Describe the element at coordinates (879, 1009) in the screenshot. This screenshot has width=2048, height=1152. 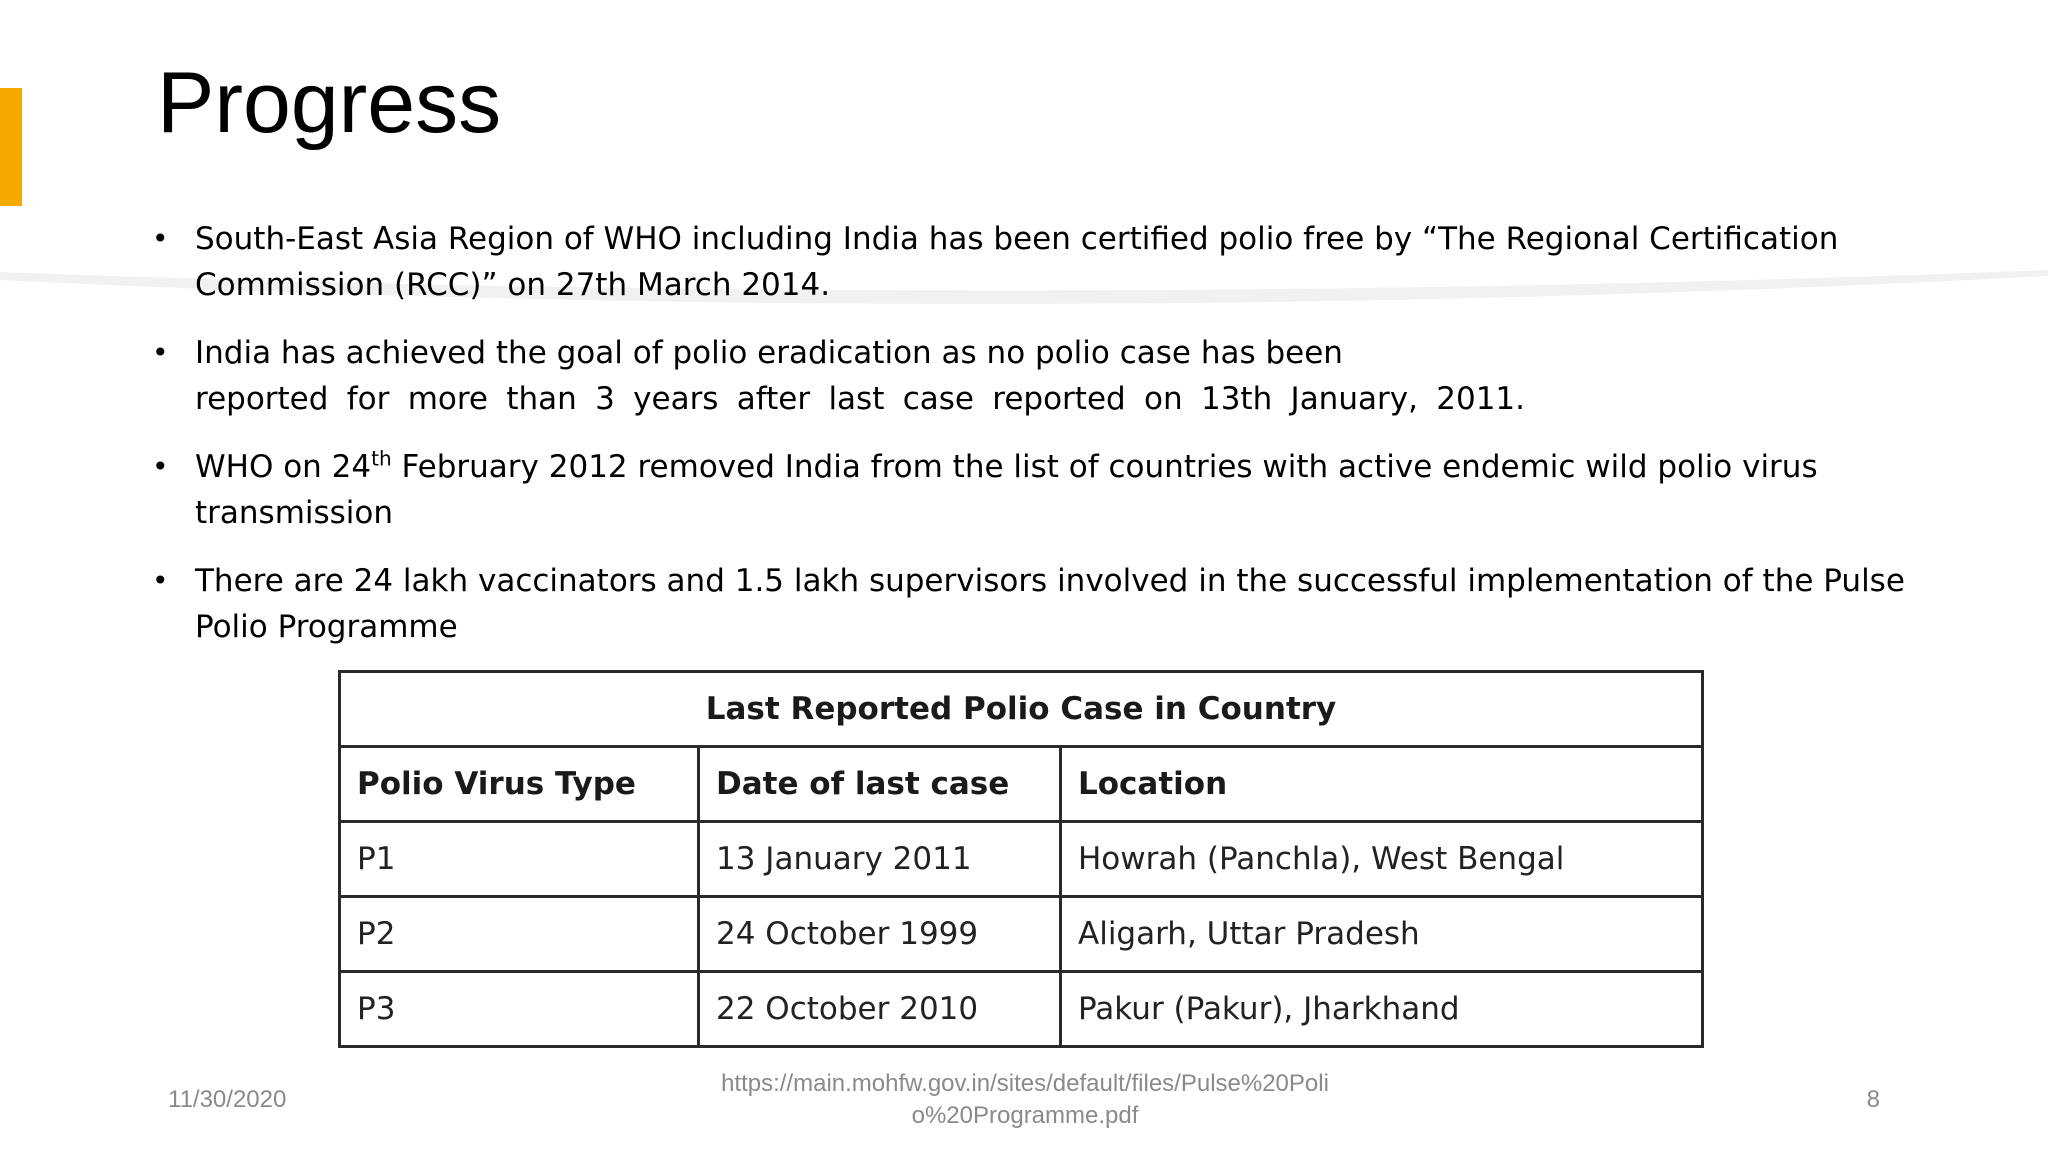
I see `table-cell: 22 October 2010` at that location.